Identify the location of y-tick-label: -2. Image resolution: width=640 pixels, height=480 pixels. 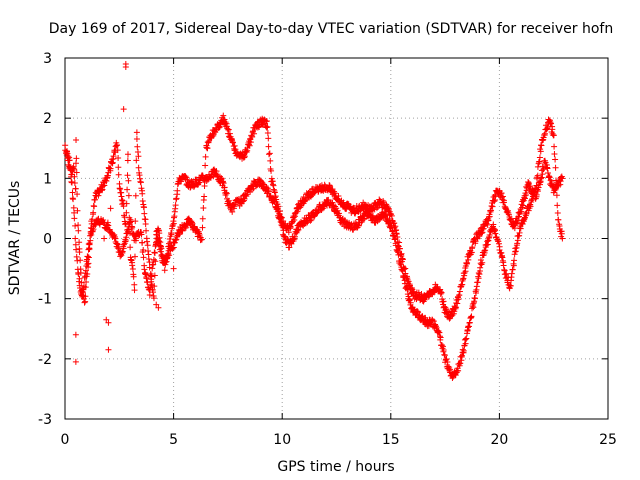
(45, 360).